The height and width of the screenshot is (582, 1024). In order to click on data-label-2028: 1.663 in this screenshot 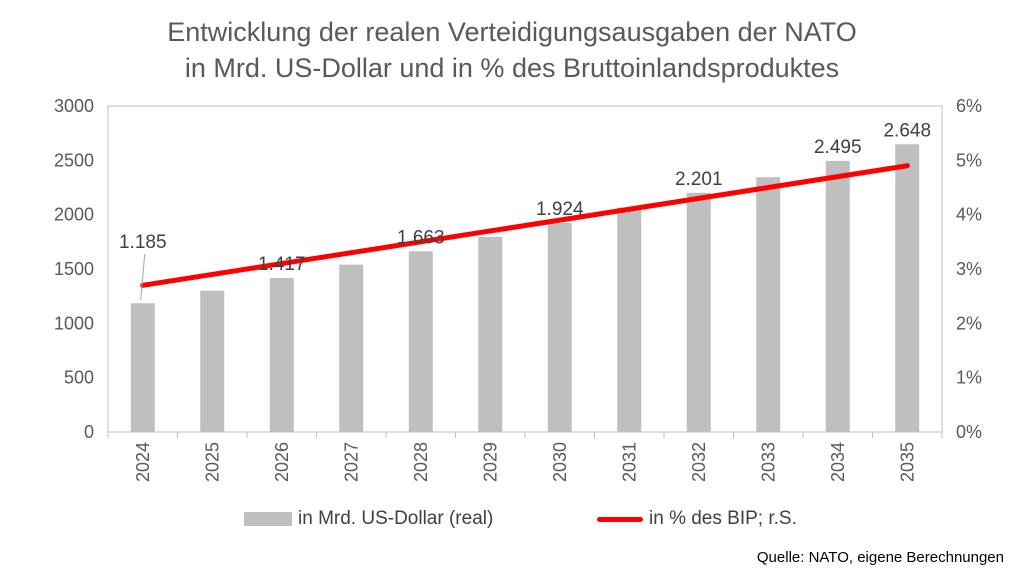, I will do `click(421, 237)`.